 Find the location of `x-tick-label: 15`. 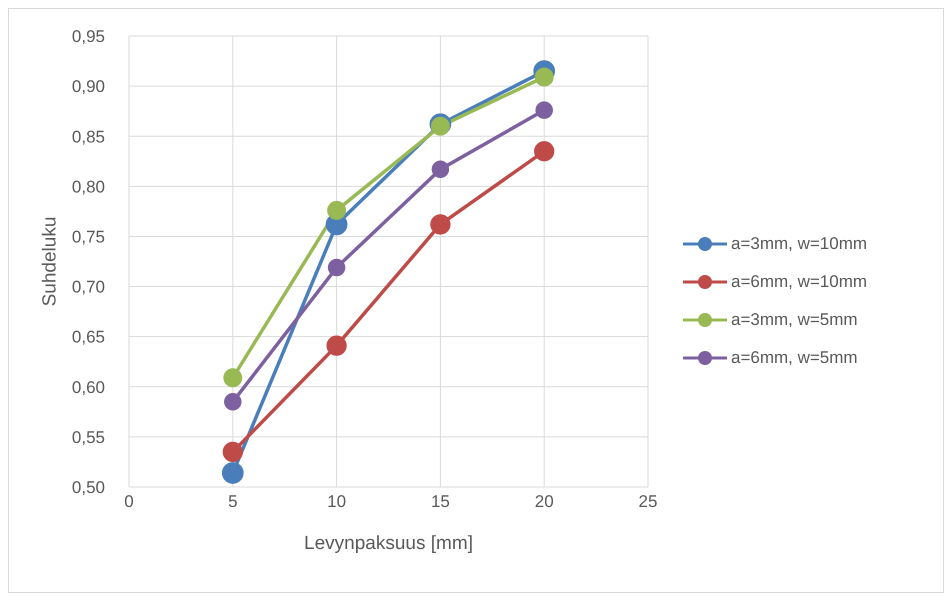

x-tick-label: 15 is located at coordinates (440, 502).